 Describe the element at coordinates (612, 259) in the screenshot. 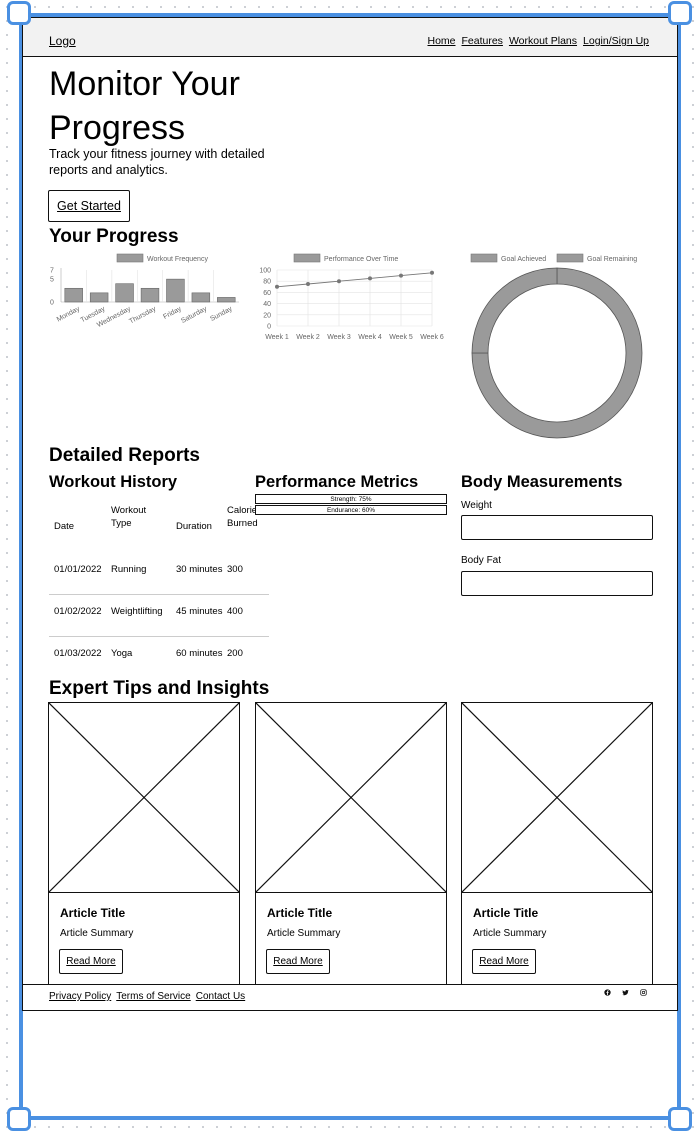

I see `legend-label: Goal Remaining` at that location.